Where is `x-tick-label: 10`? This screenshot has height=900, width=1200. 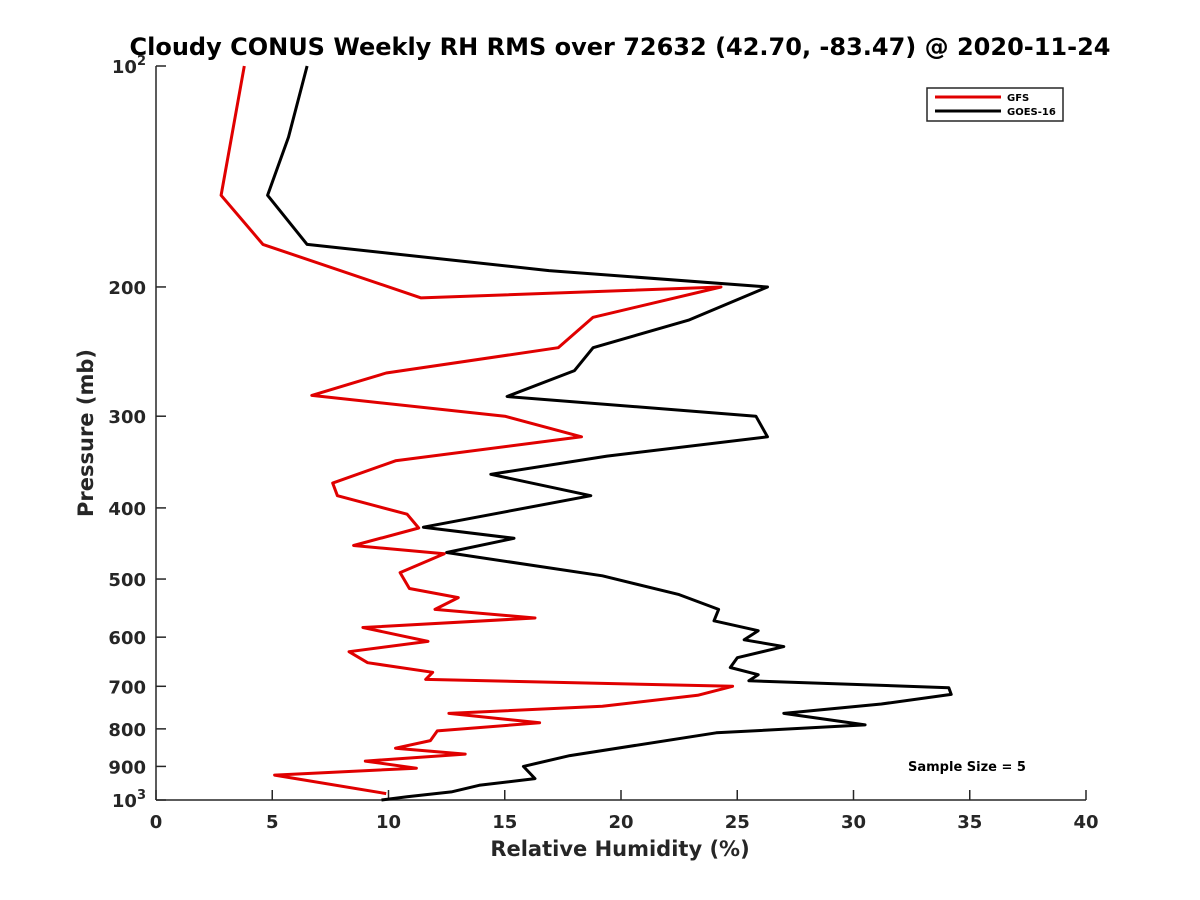 x-tick-label: 10 is located at coordinates (388, 822).